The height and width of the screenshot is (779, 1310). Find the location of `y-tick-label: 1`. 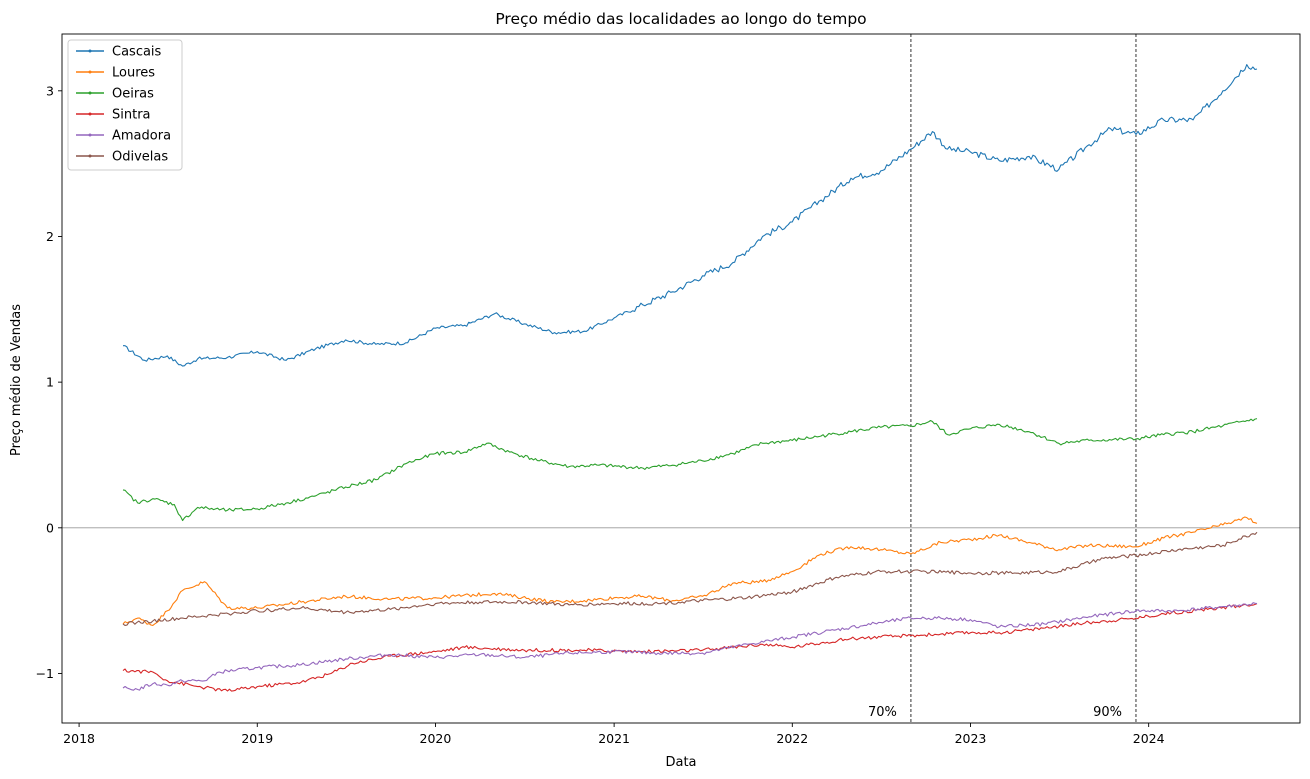

y-tick-label: 1 is located at coordinates (50, 382).